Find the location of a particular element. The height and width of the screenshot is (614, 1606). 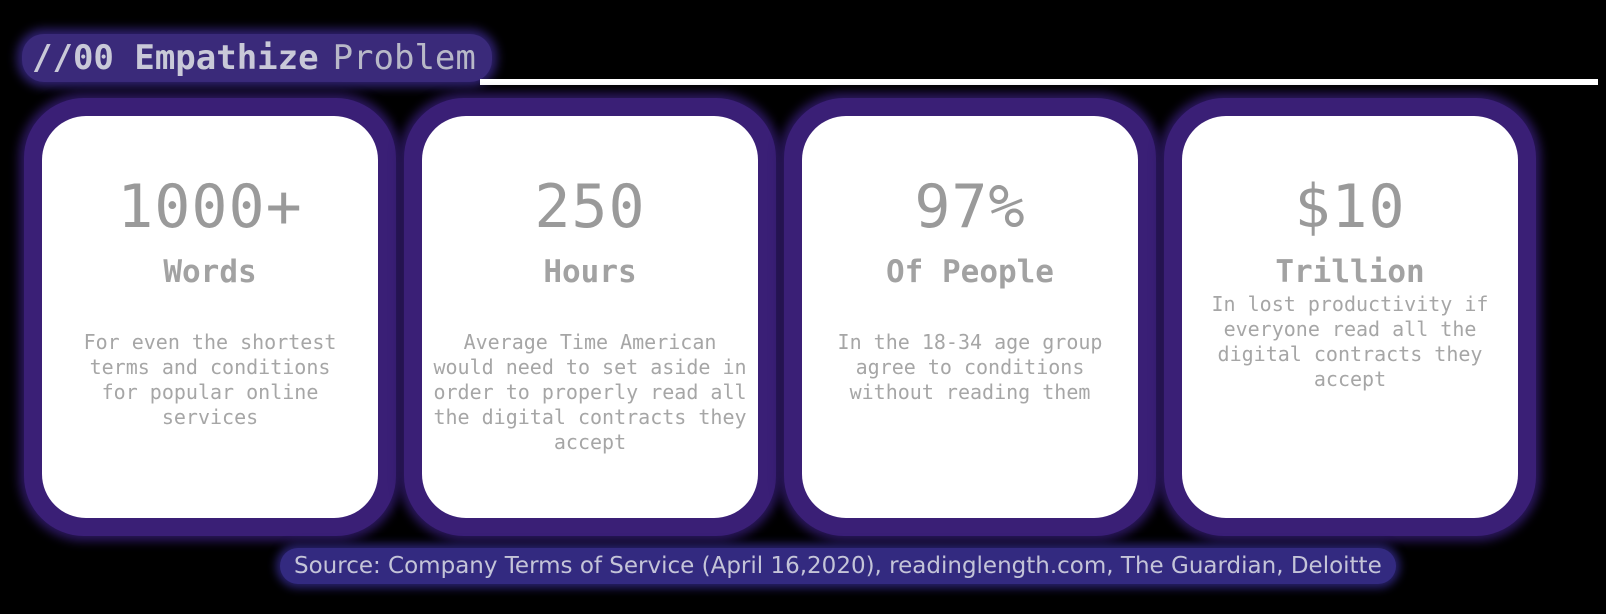

header-divider is located at coordinates (1039, 82).